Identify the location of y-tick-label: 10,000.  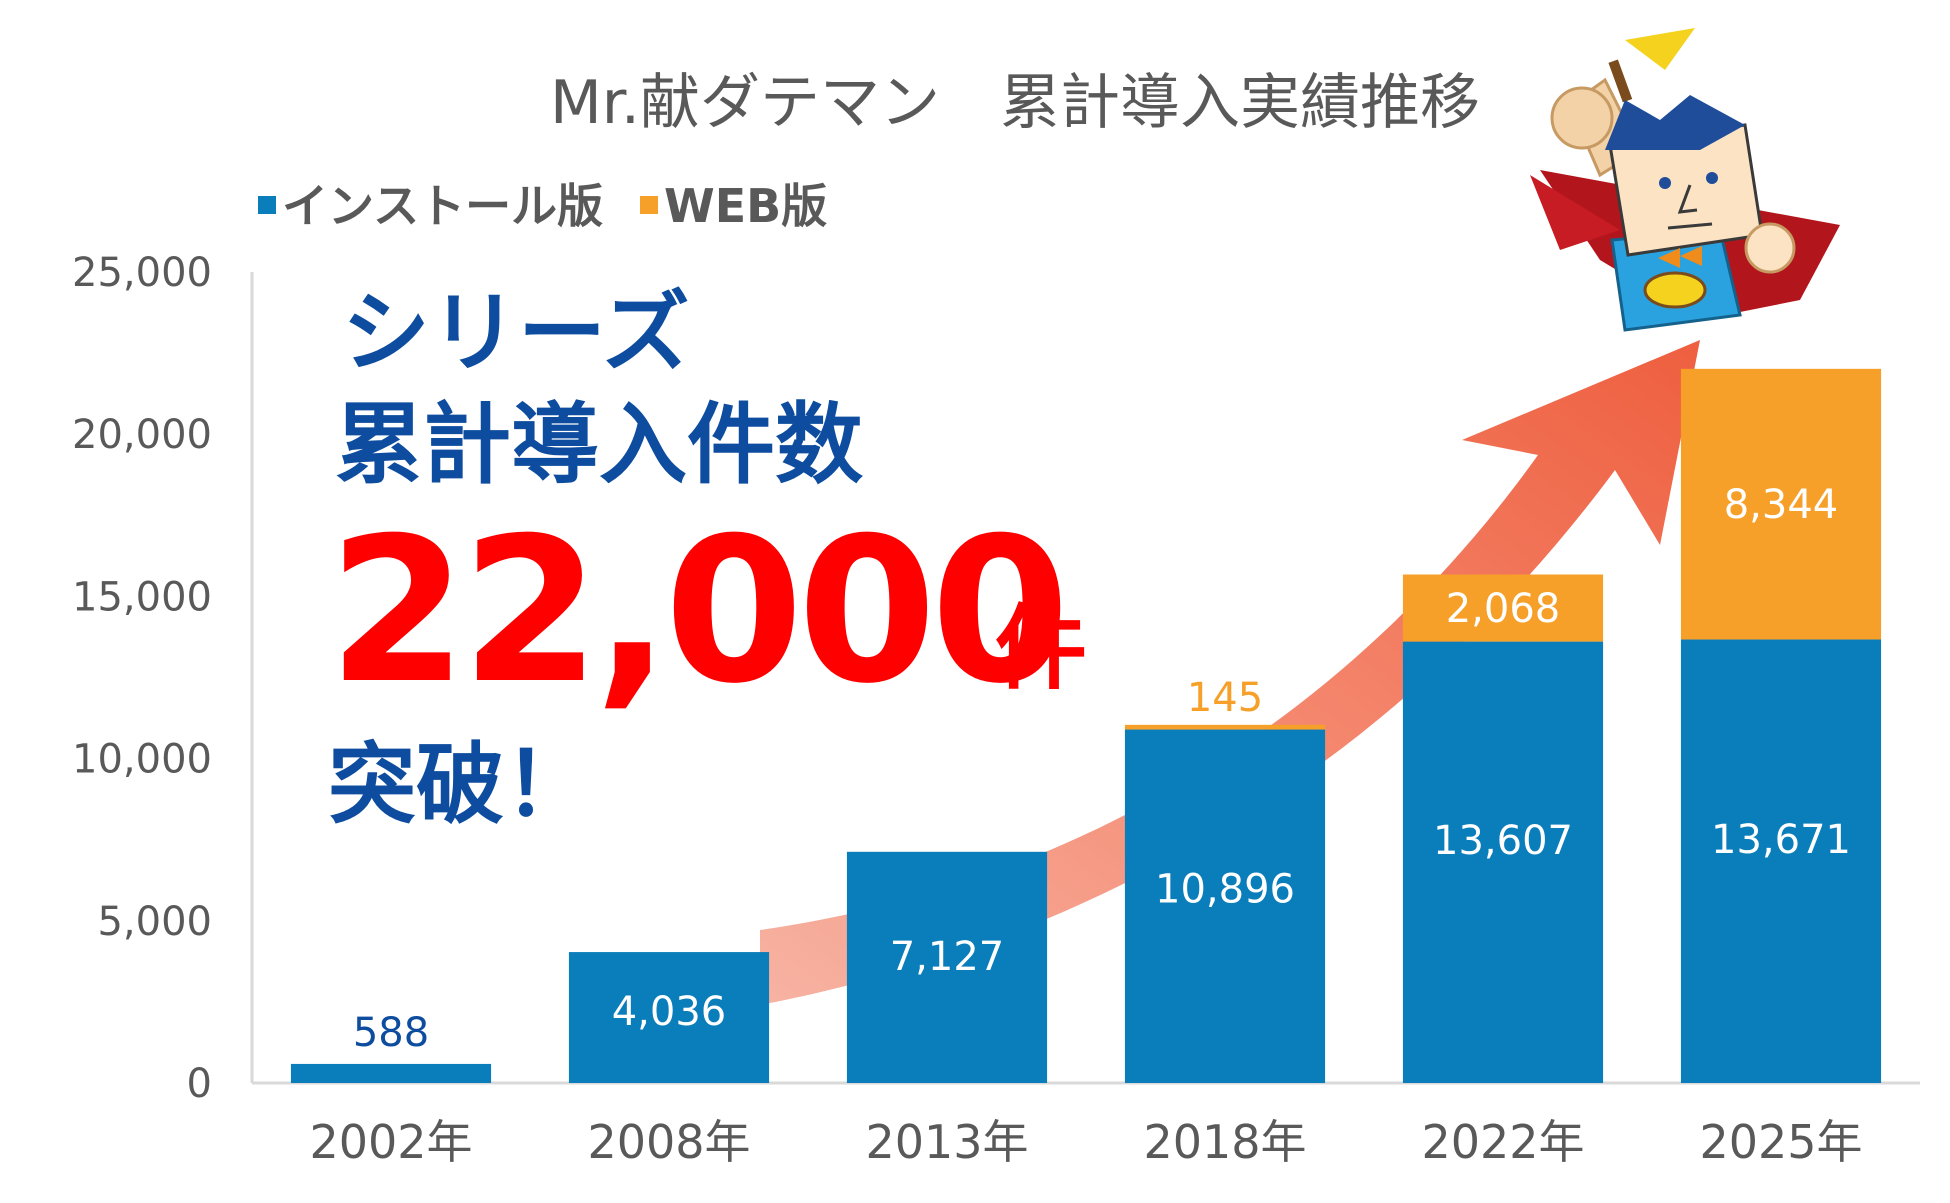
(142, 760).